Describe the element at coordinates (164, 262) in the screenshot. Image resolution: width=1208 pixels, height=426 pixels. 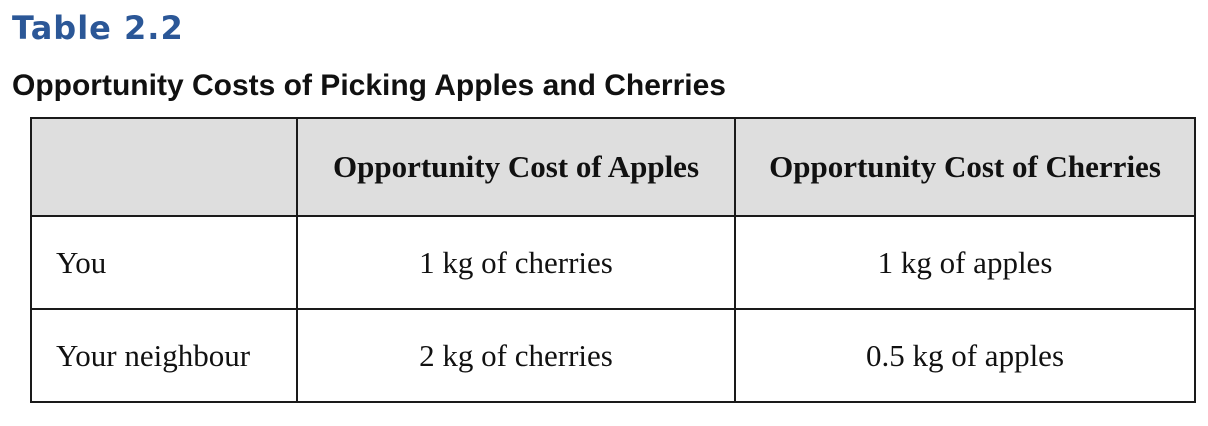
I see `row-label: You` at that location.